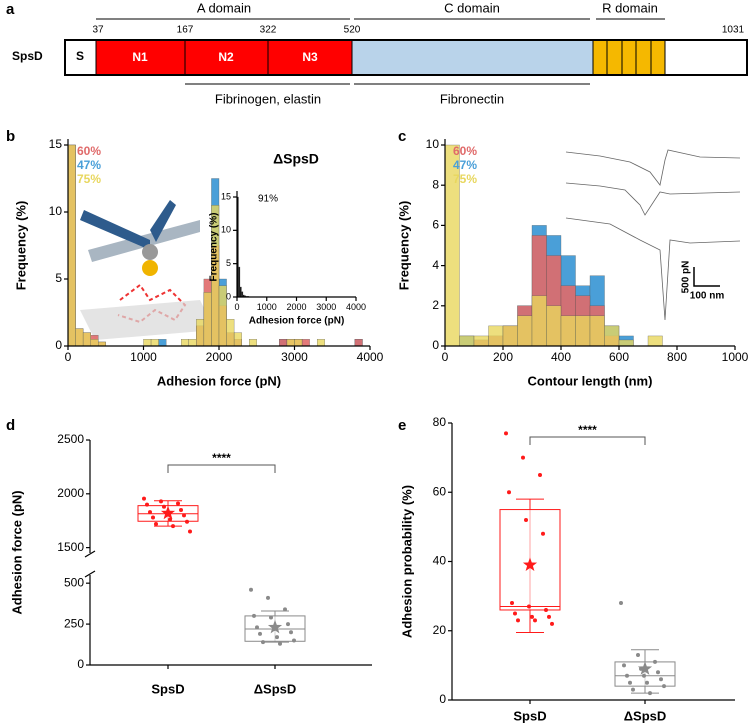 The height and width of the screenshot is (727, 749). I want to click on residue-number: 520, so click(352, 30).